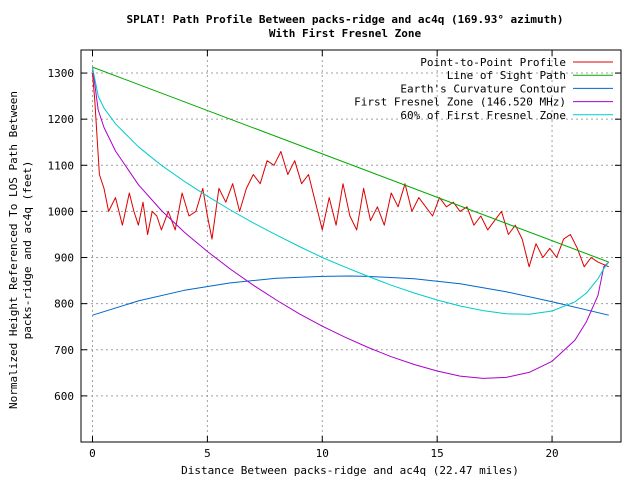 The image size is (640, 480). Describe the element at coordinates (61, 211) in the screenshot. I see `y-tick-label: 1000` at that location.